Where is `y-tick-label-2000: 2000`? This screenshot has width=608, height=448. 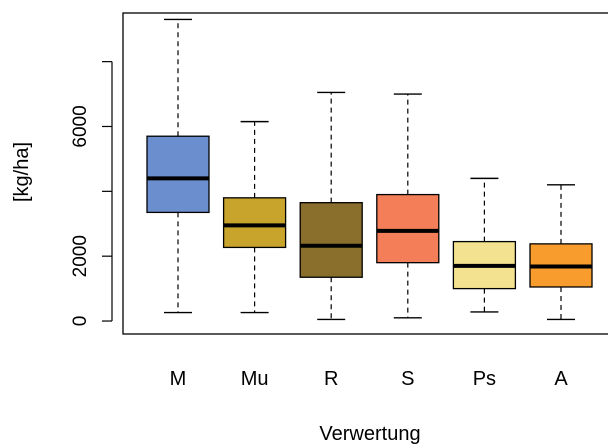
y-tick-label-2000: 2000 is located at coordinates (80, 256).